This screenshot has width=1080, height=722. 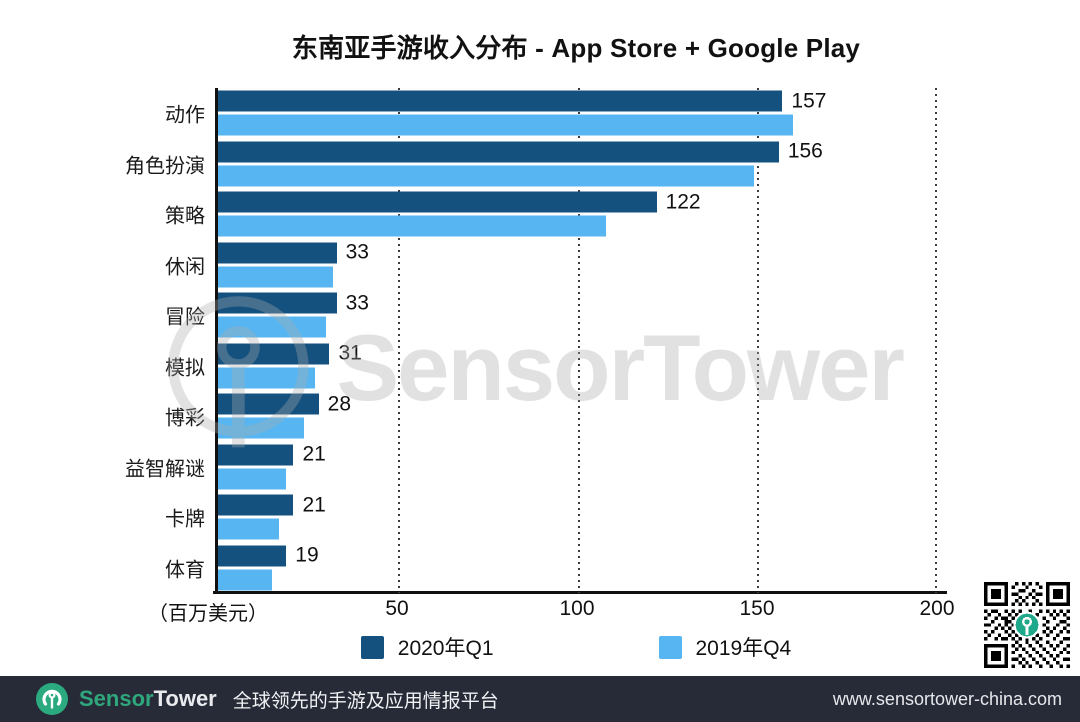 What do you see at coordinates (165, 166) in the screenshot?
I see `category-label: 角色扮演` at bounding box center [165, 166].